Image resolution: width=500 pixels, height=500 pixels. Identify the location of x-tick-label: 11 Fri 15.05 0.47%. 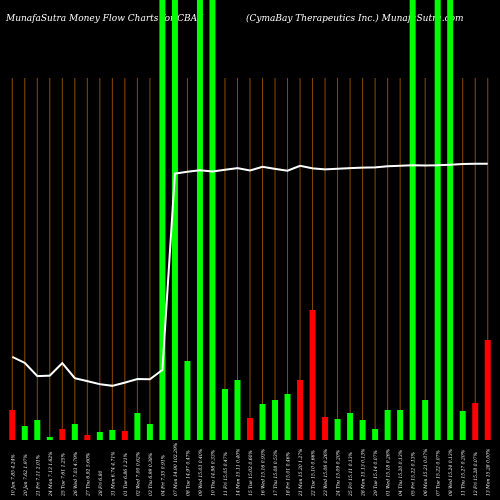
(226, 474).